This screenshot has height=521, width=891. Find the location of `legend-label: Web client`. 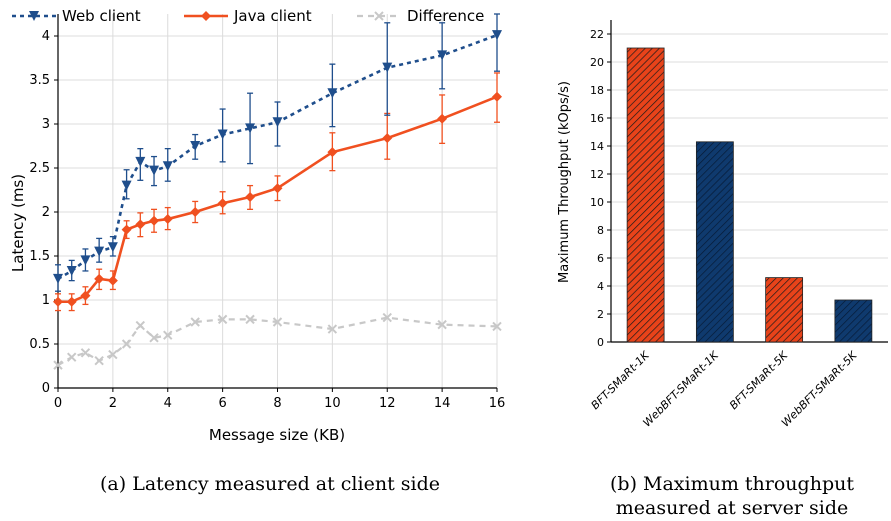

legend-label: Web client is located at coordinates (101, 16).